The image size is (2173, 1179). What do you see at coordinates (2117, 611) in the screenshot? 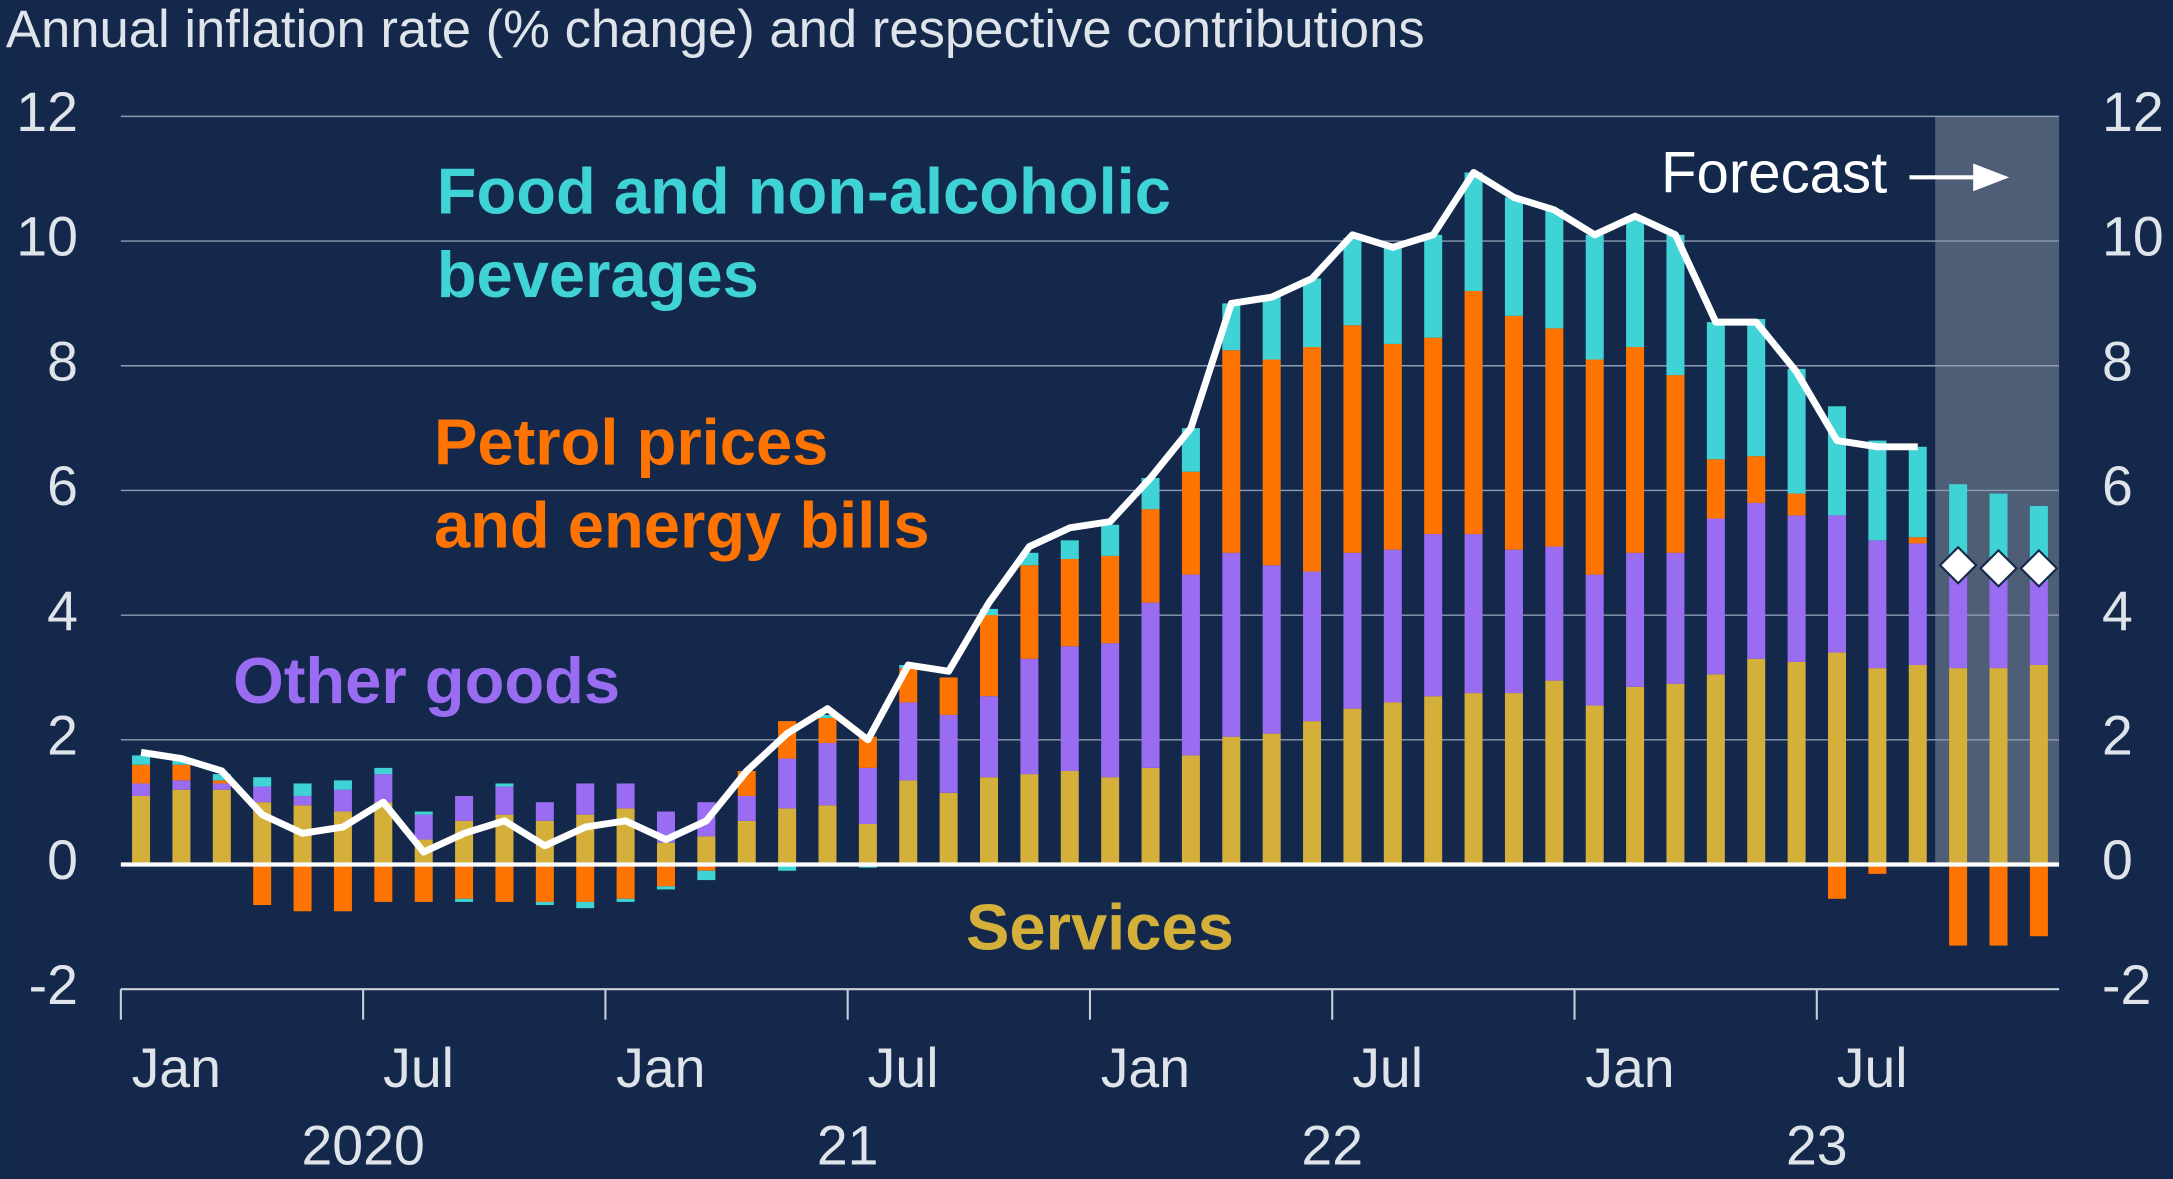
I see `y2-tick-label: 4` at bounding box center [2117, 611].